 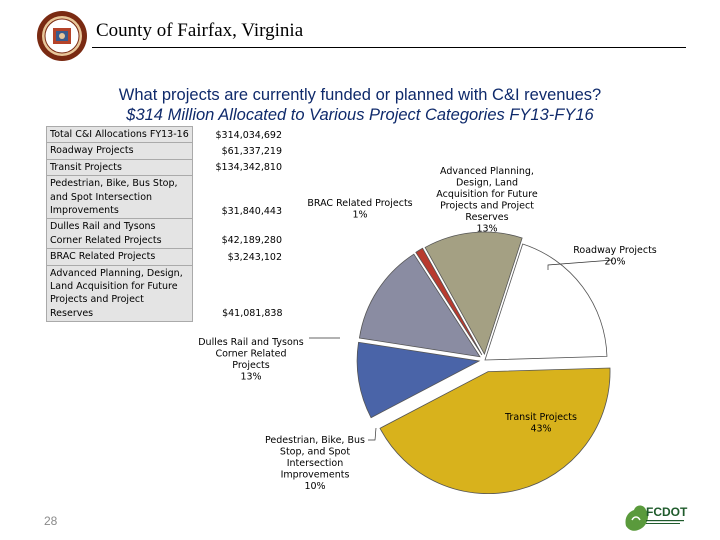 What do you see at coordinates (250, 354) in the screenshot?
I see `pie-data-label-line: Corner Related` at bounding box center [250, 354].